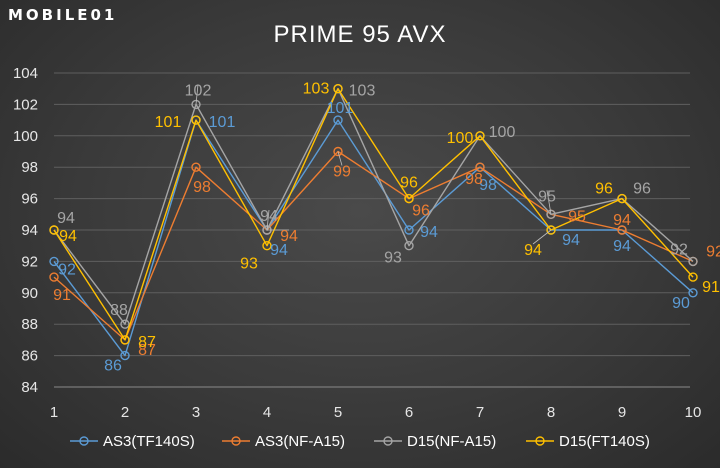 The width and height of the screenshot is (720, 468). I want to click on y-tick-label: 88, so click(29, 324).